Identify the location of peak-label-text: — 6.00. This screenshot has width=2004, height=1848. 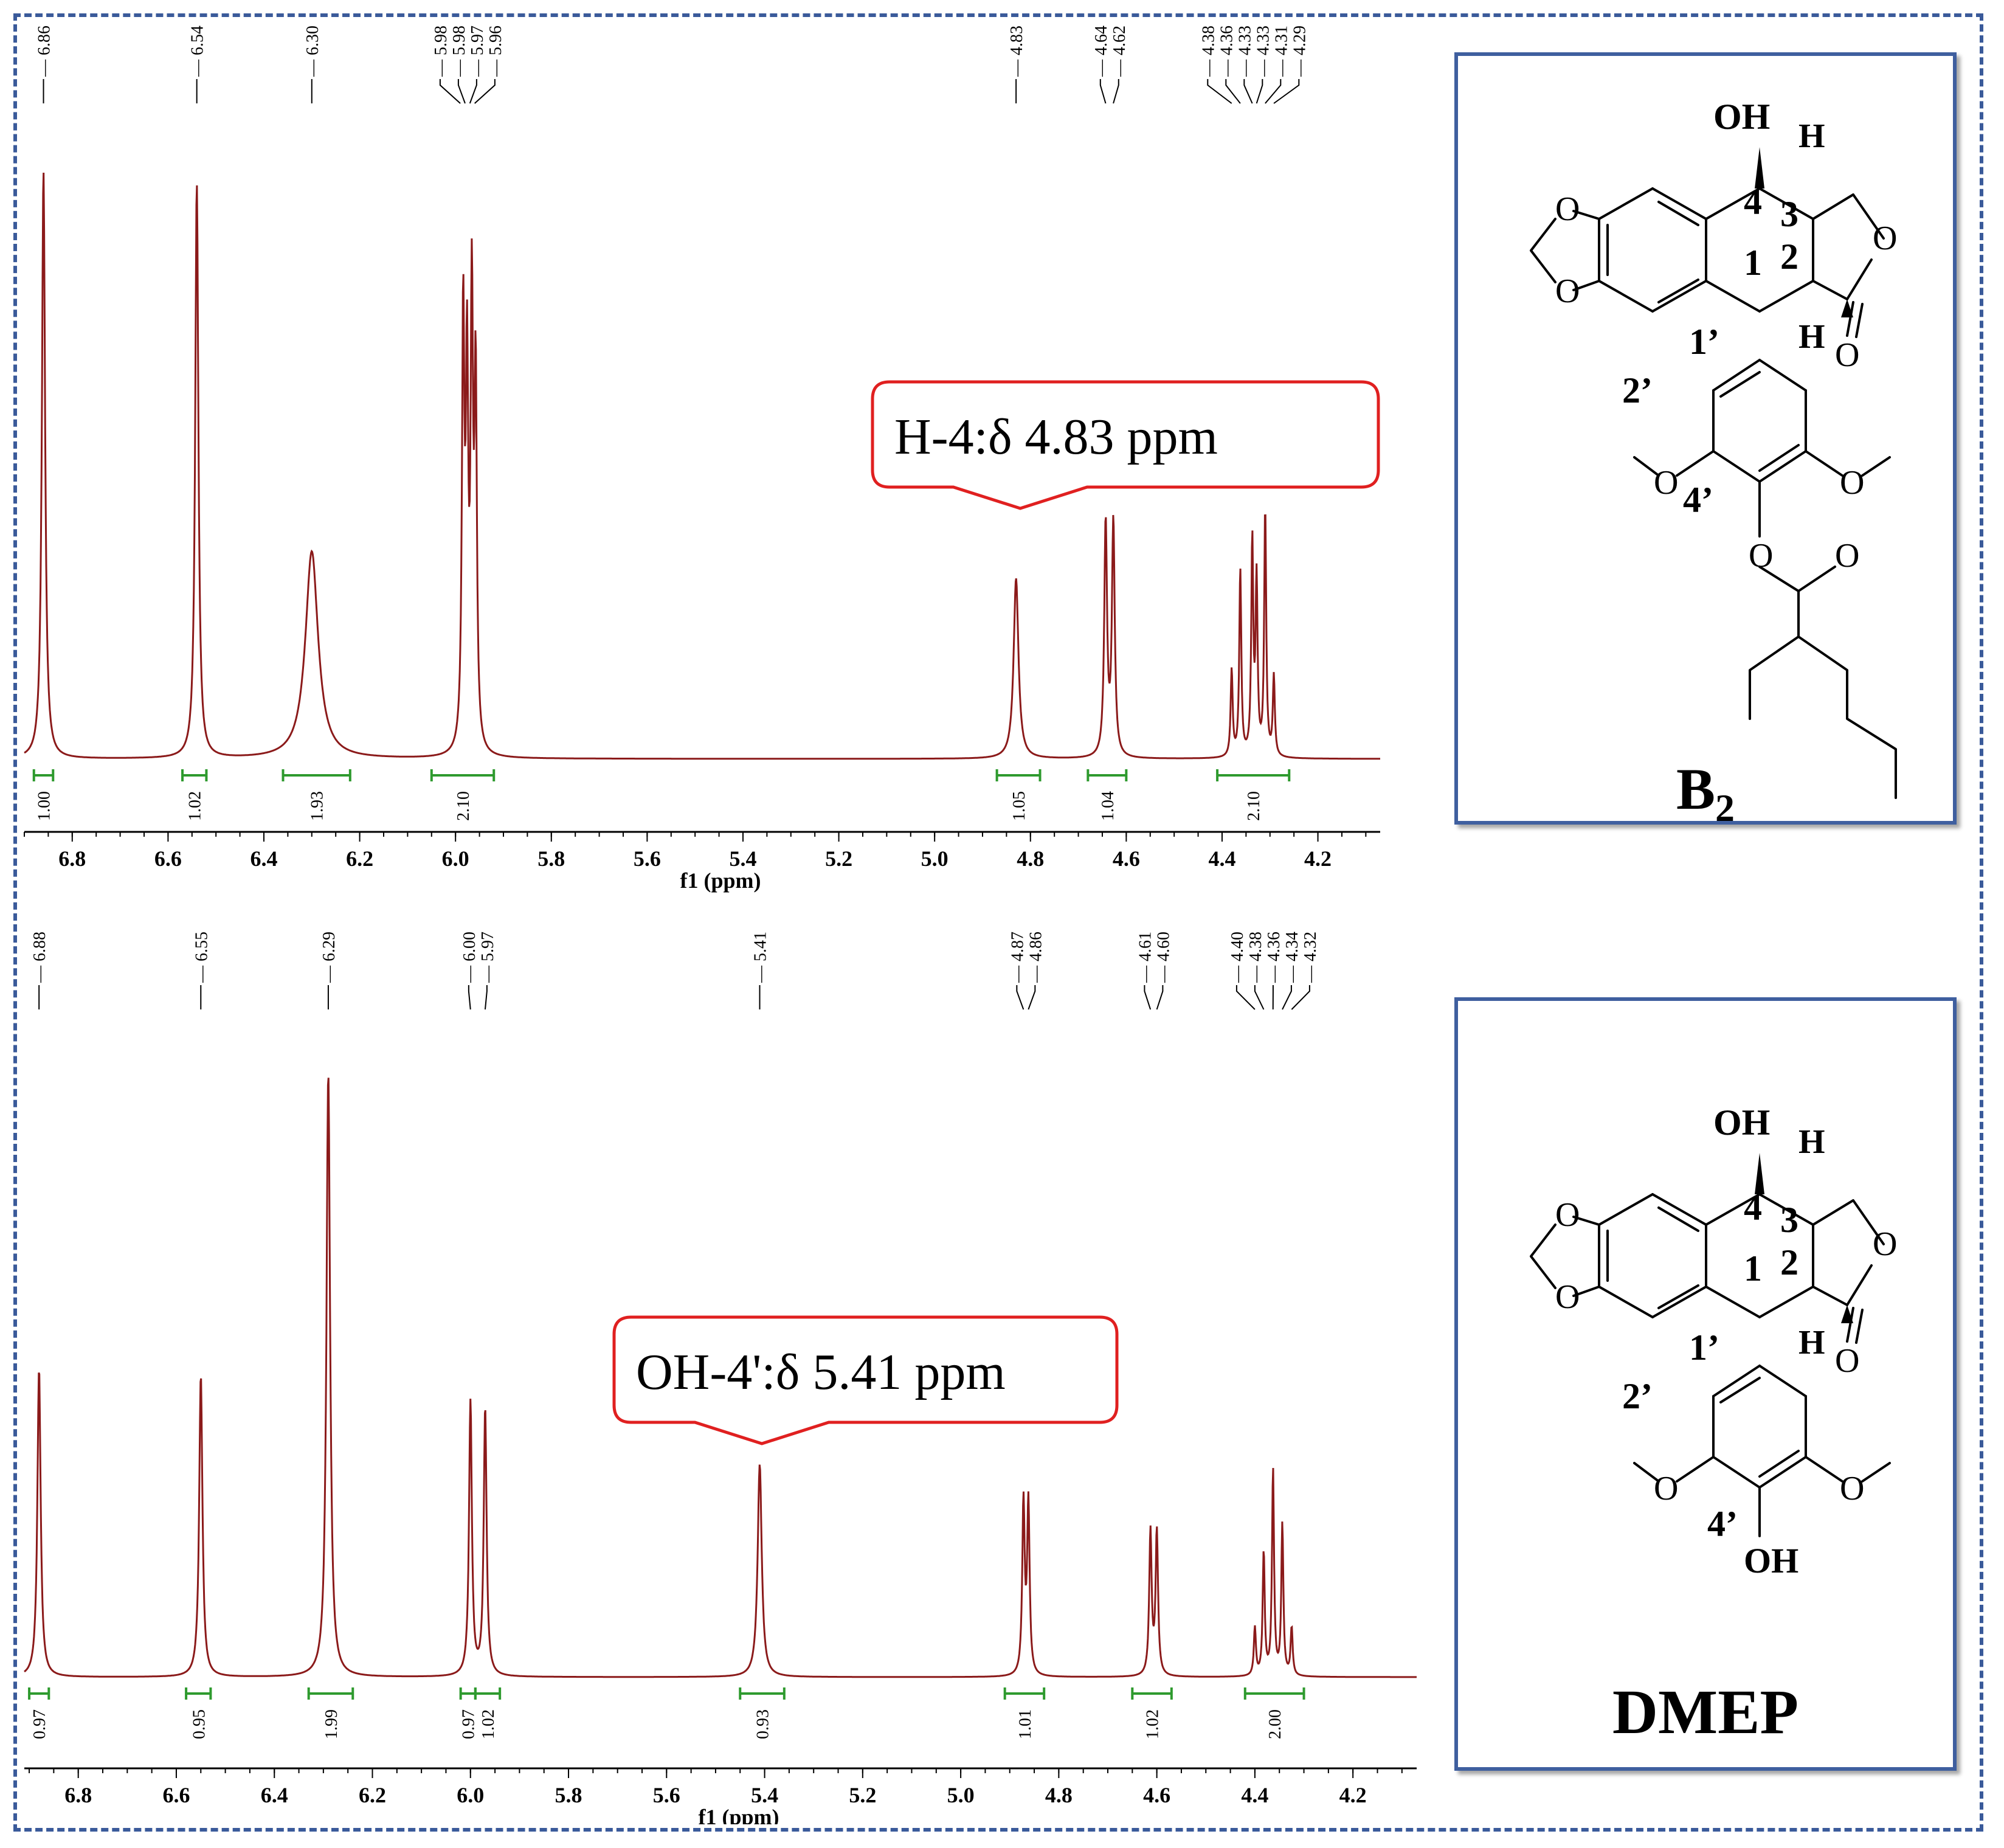
(469, 957).